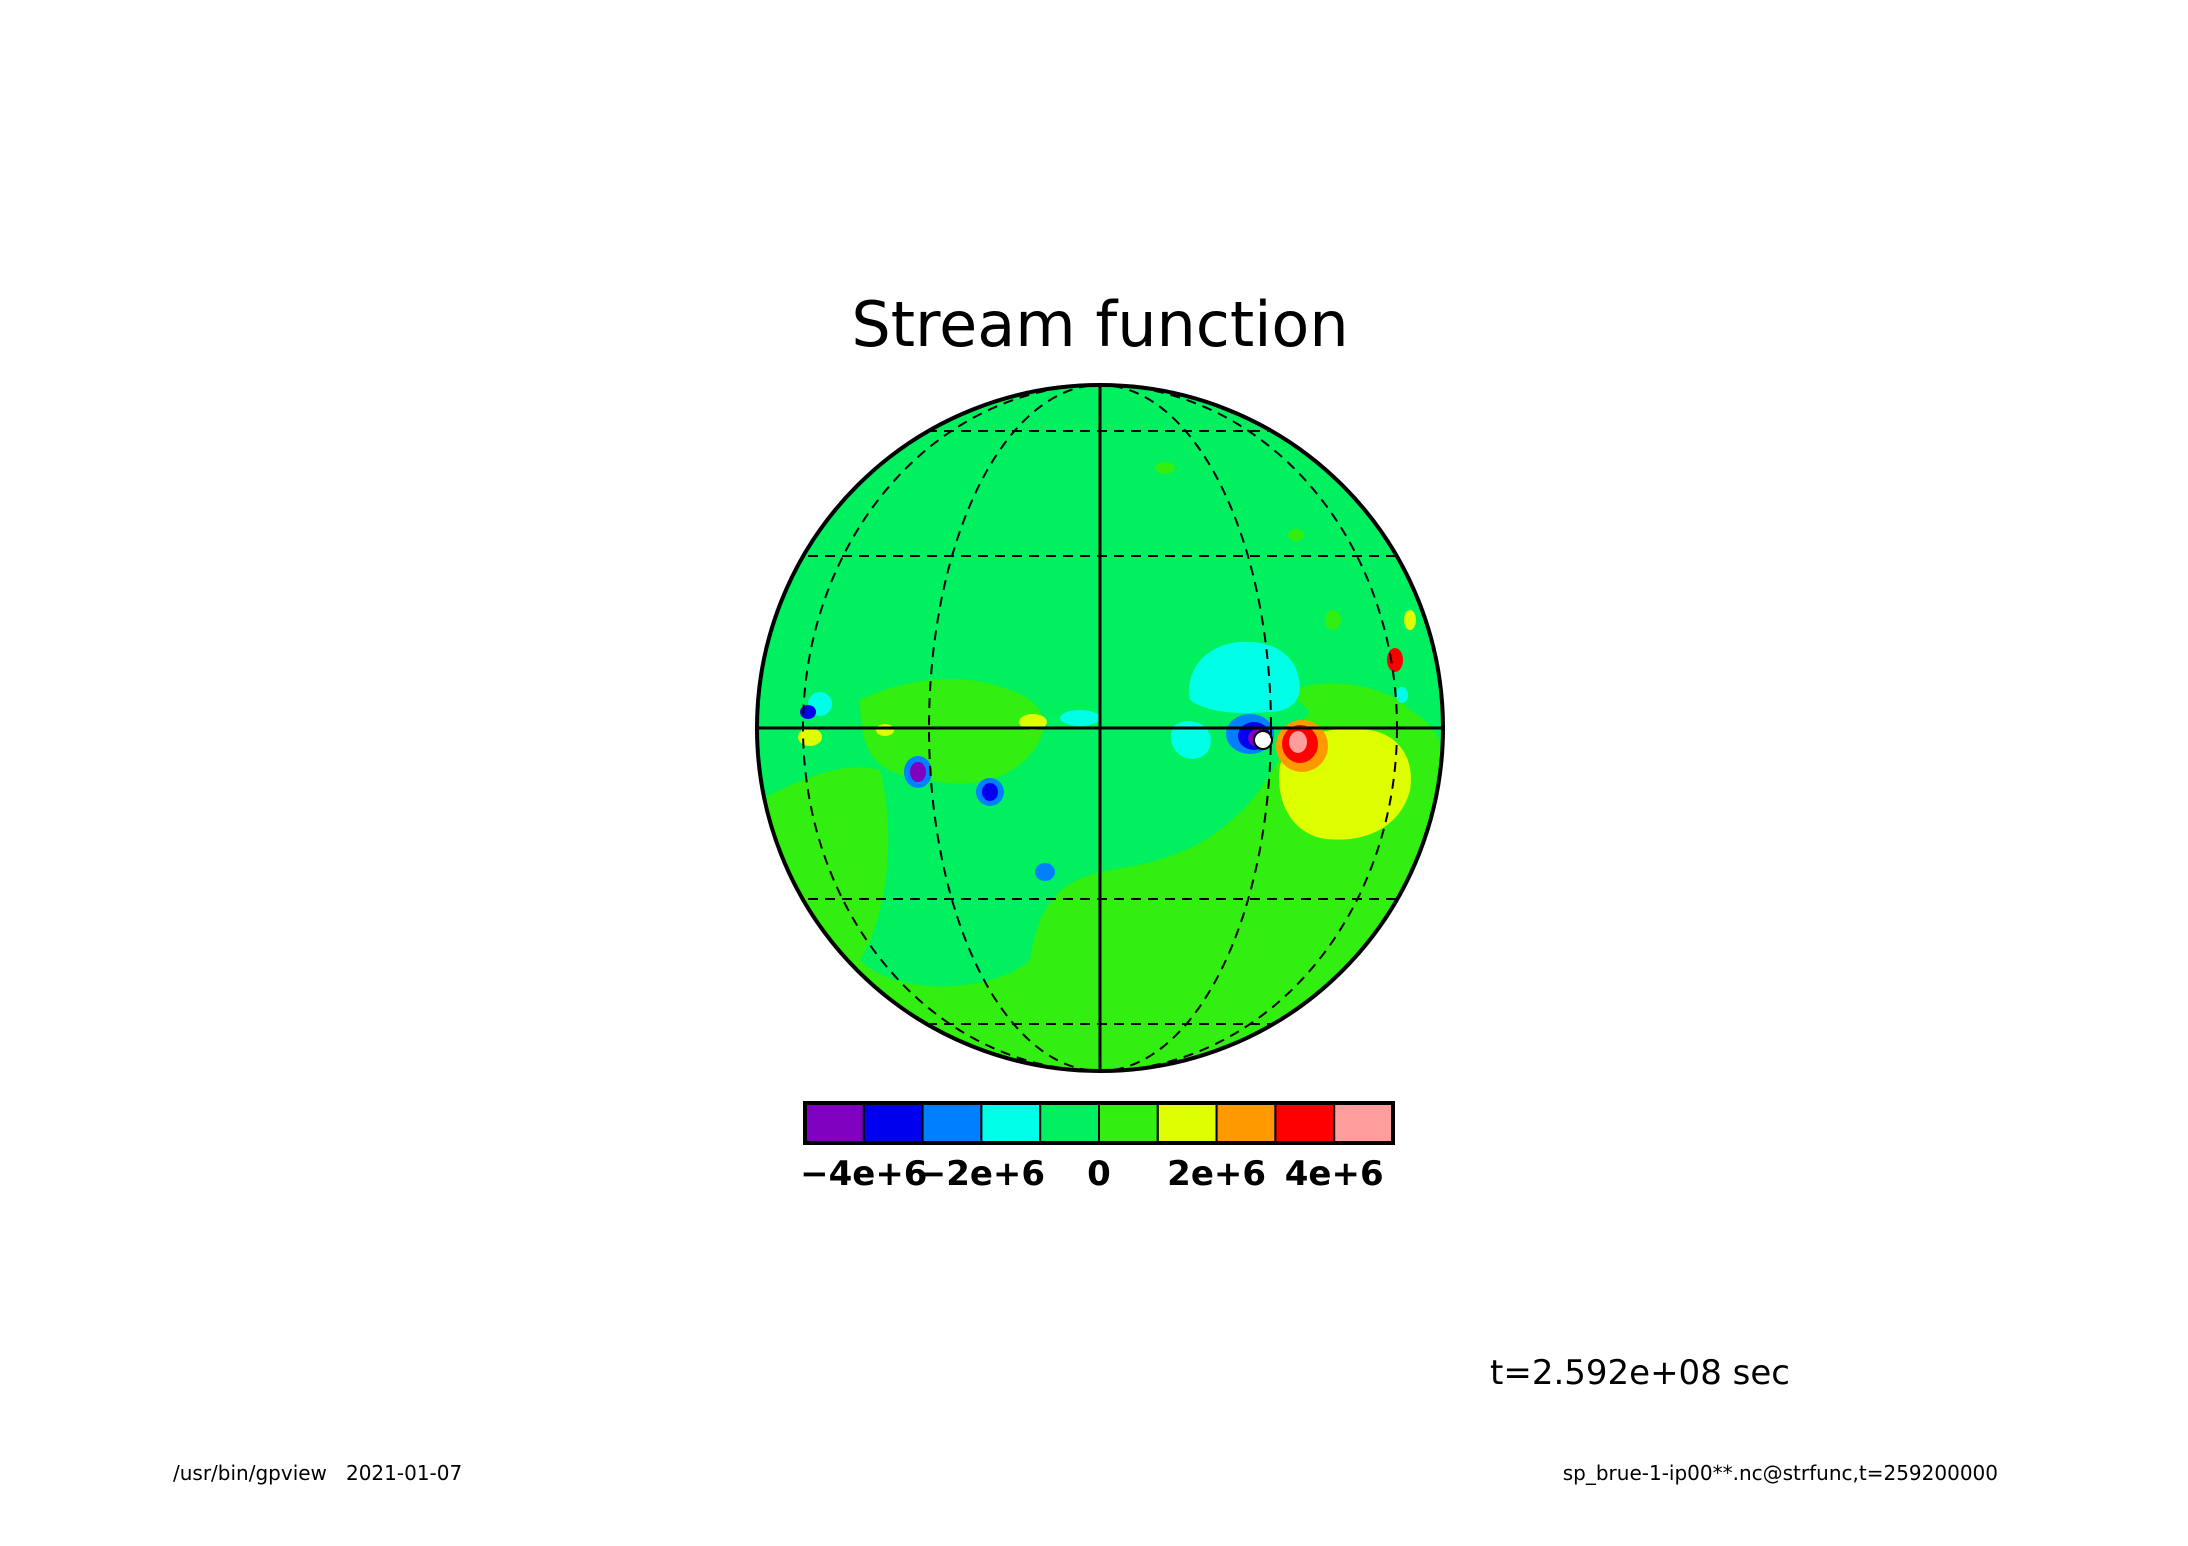 The width and height of the screenshot is (2188, 1546). What do you see at coordinates (990, 792) in the screenshot?
I see `vortex-small-2-core` at bounding box center [990, 792].